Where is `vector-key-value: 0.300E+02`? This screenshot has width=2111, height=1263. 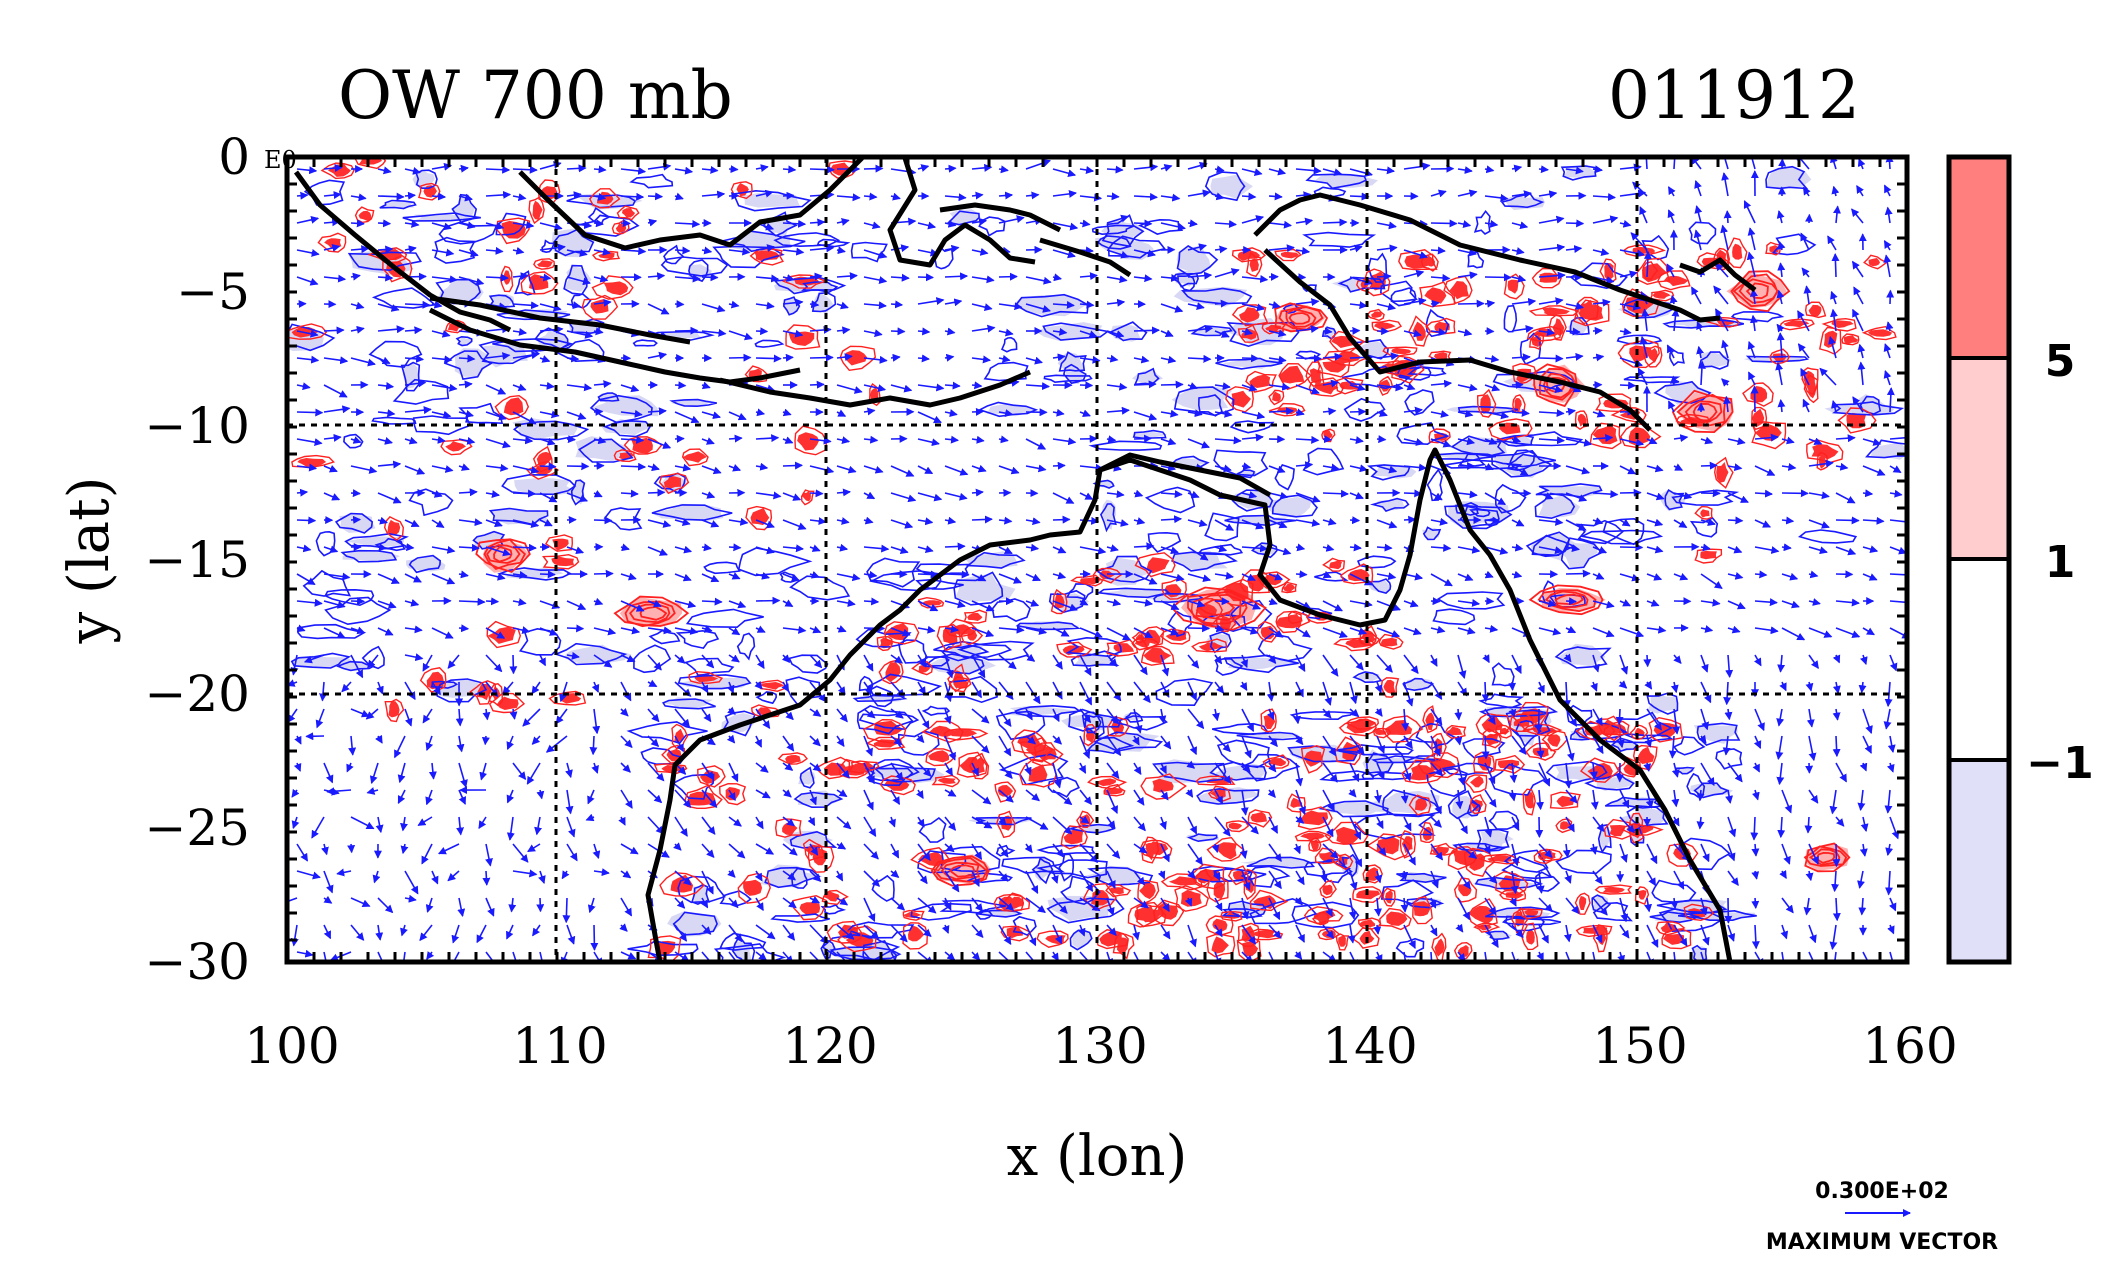 vector-key-value: 0.300E+02 is located at coordinates (1882, 1191).